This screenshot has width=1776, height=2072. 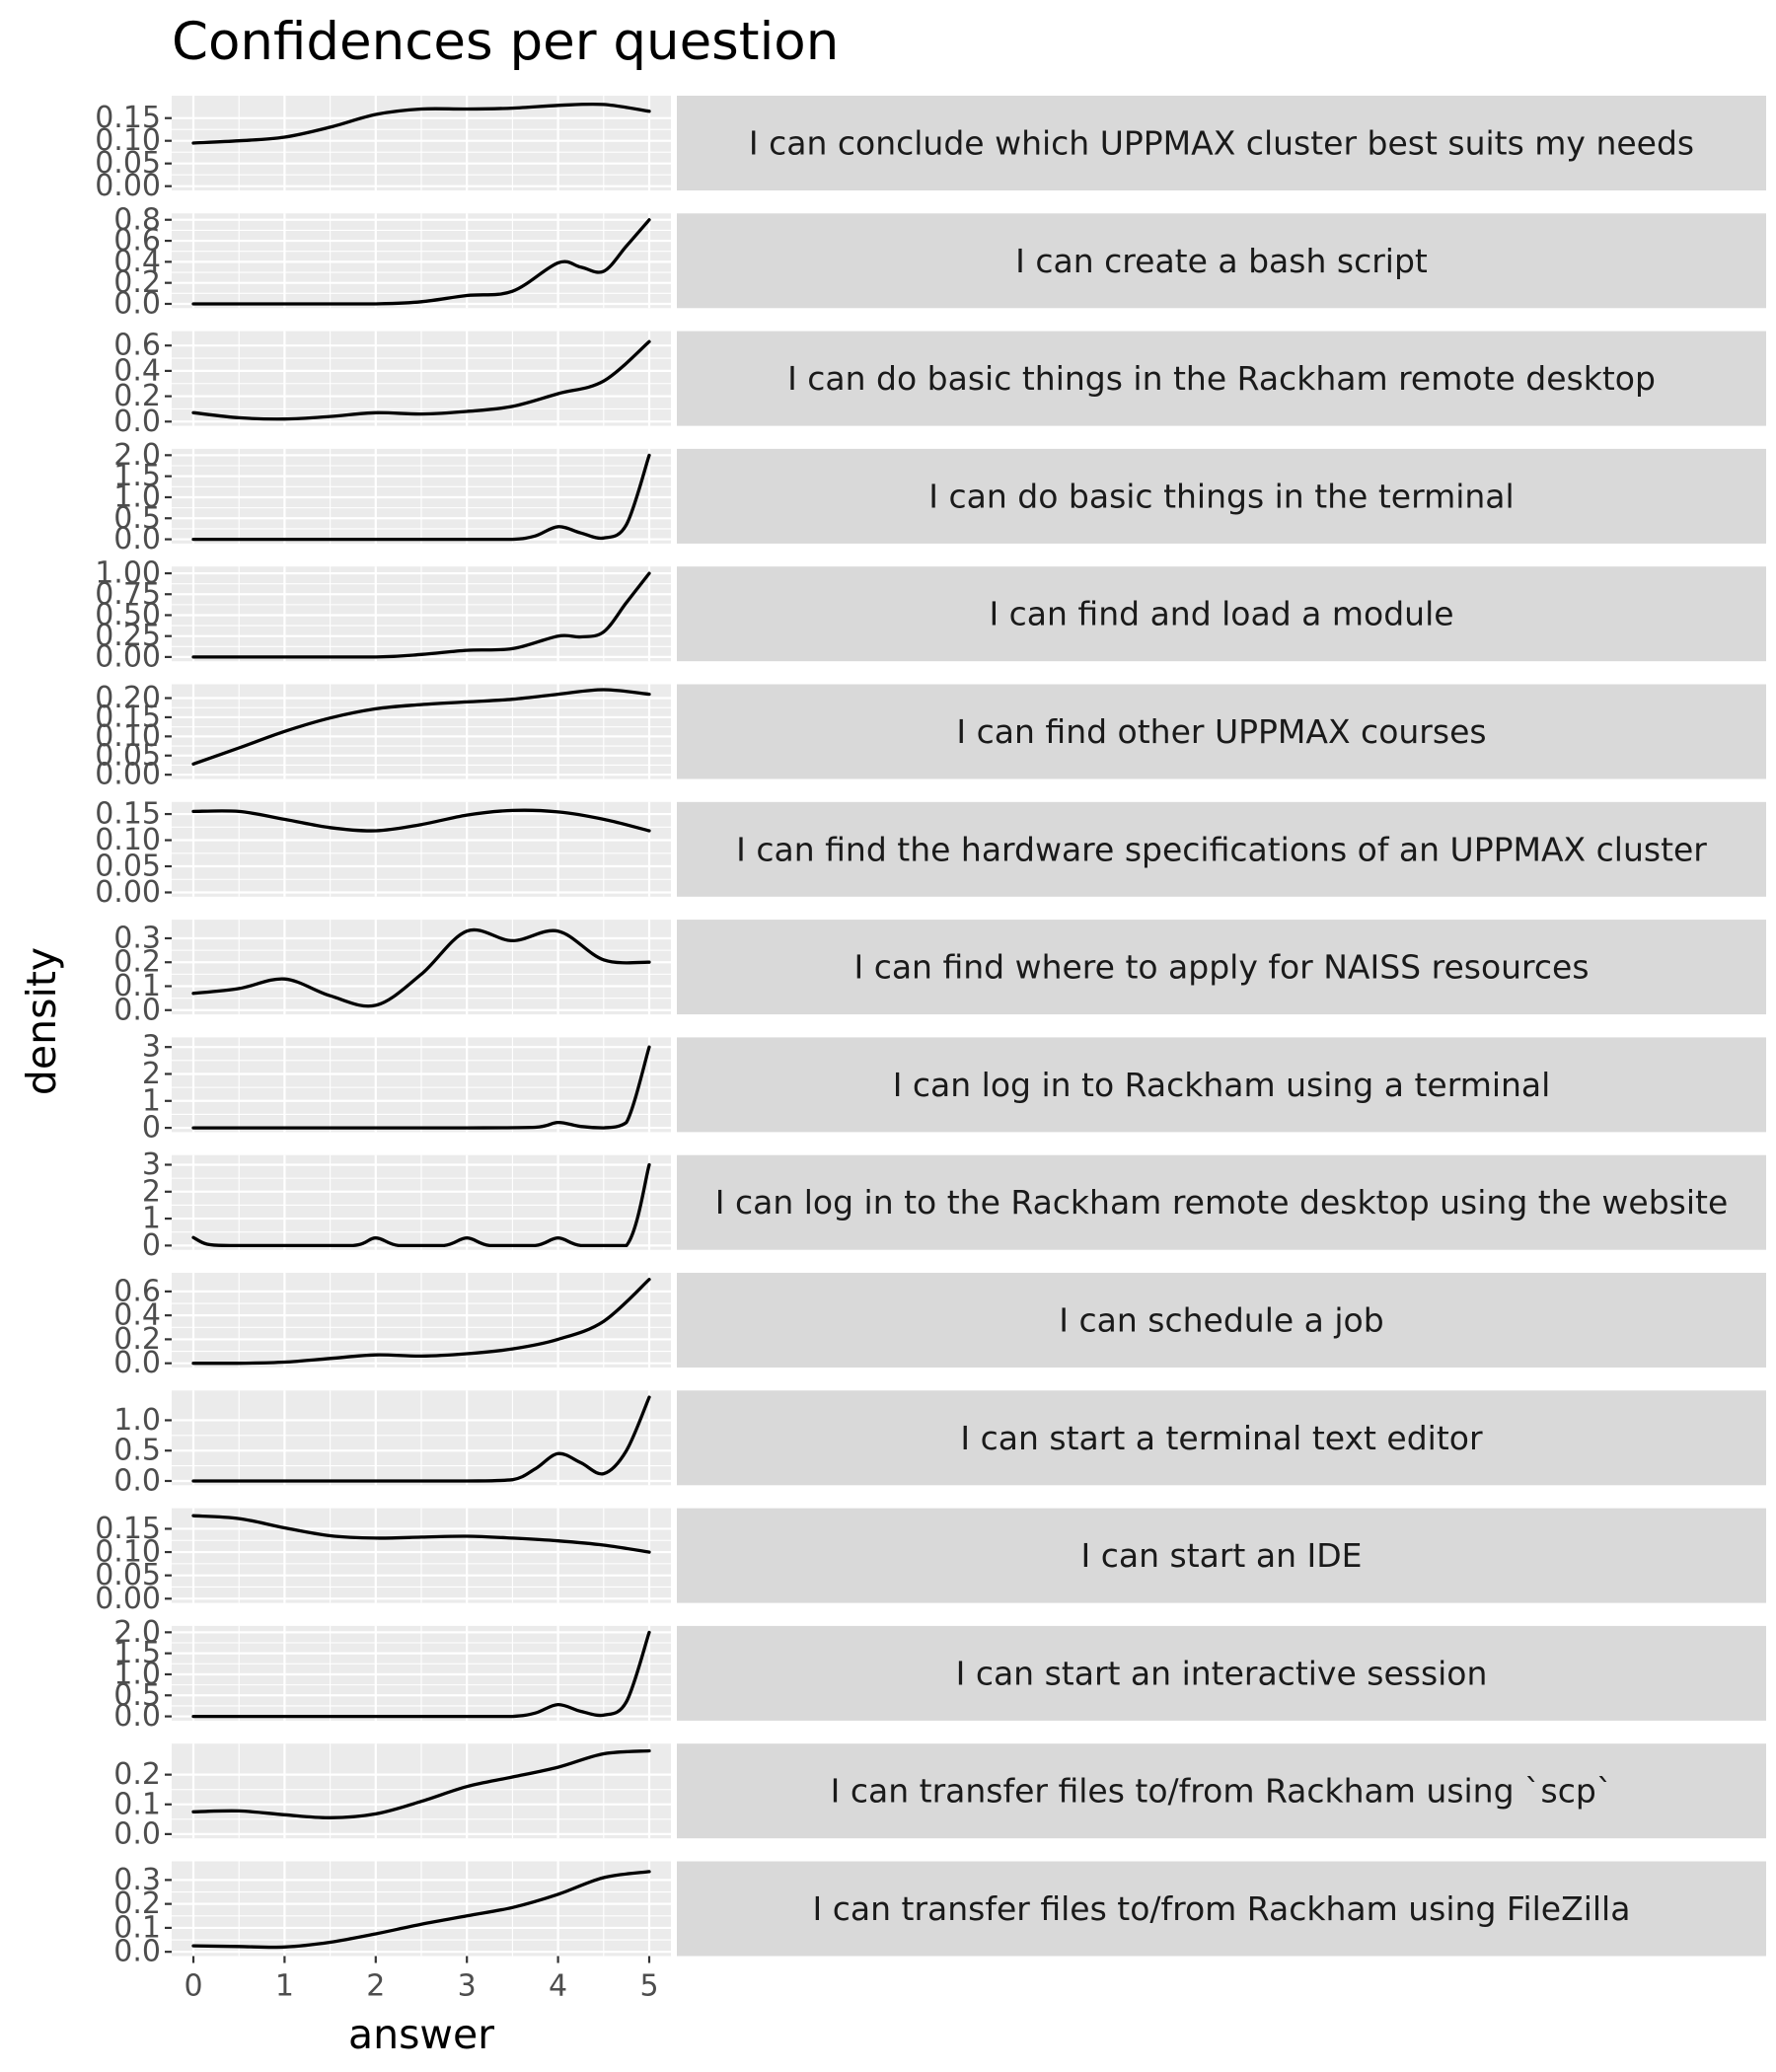 What do you see at coordinates (558, 1987) in the screenshot?
I see `x-tick-label: 4` at bounding box center [558, 1987].